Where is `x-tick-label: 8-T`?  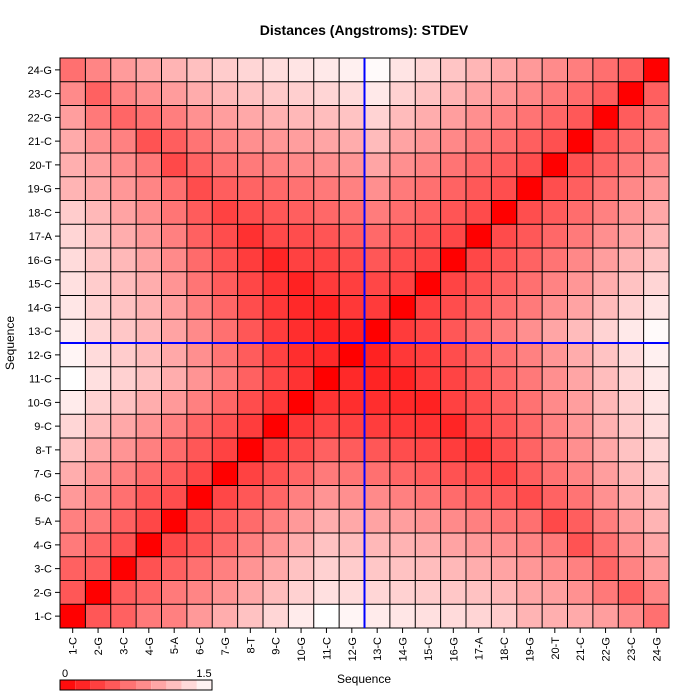
x-tick-label: 8-T is located at coordinates (251, 645).